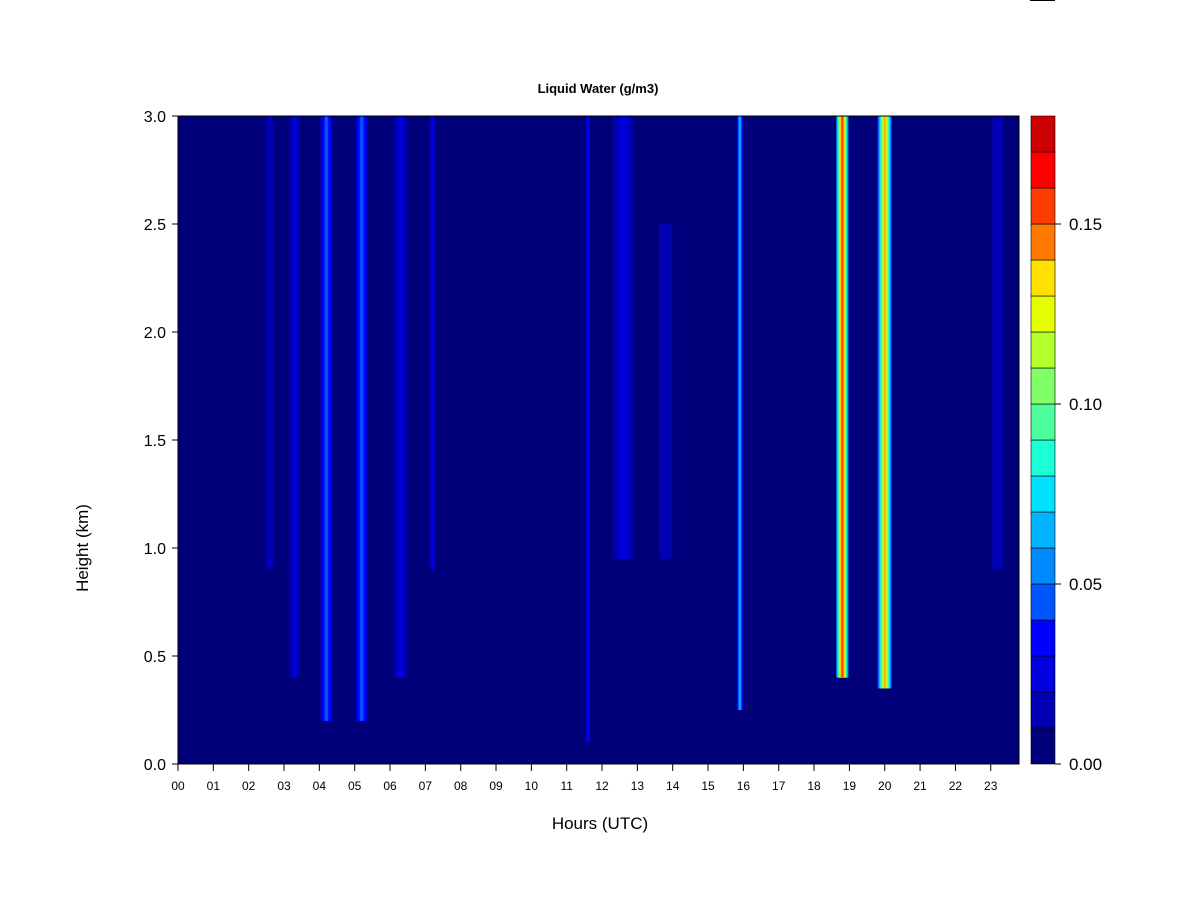 This screenshot has width=1200, height=900. I want to click on x-tick-label: 01, so click(214, 786).